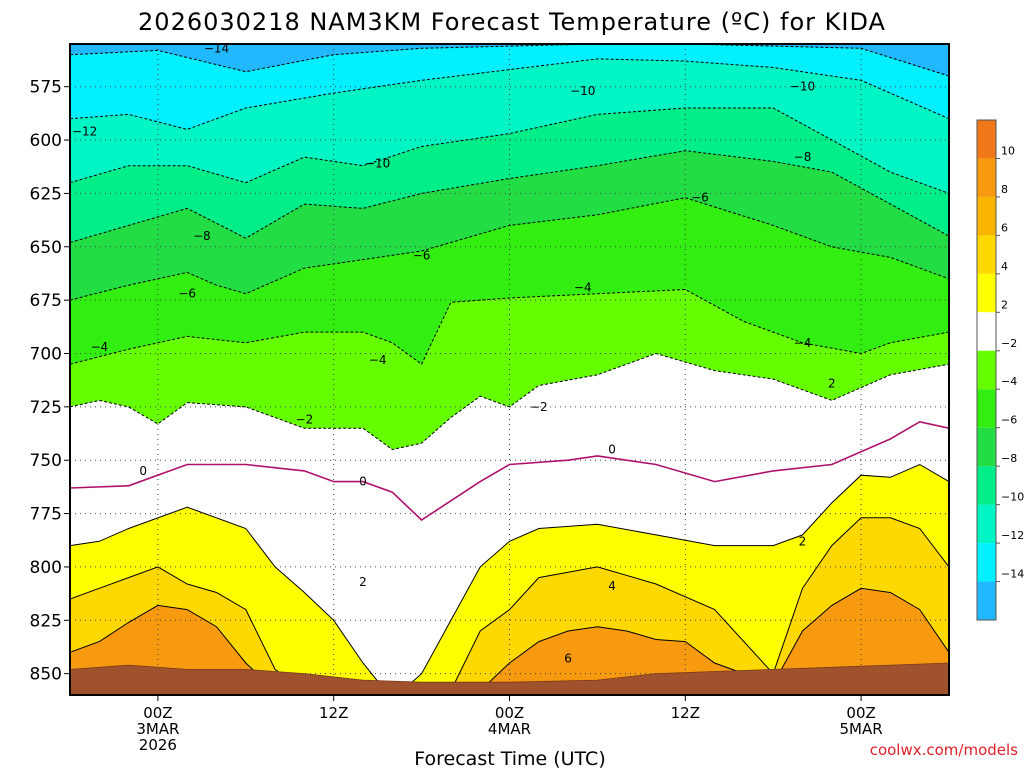  What do you see at coordinates (1012, 497) in the screenshot?
I see `color-scale-label: −10` at bounding box center [1012, 497].